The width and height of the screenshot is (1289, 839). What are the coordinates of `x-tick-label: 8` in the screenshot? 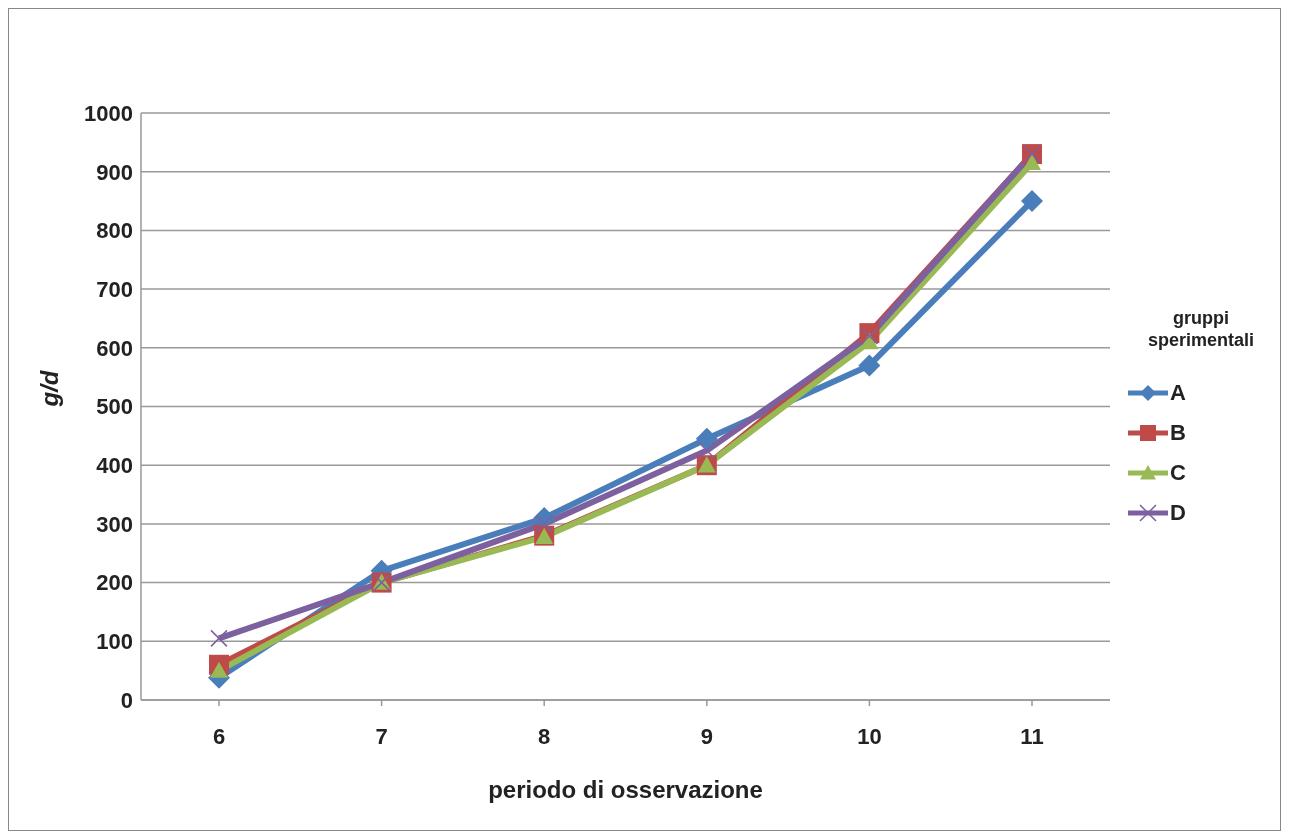 It's located at (544, 736).